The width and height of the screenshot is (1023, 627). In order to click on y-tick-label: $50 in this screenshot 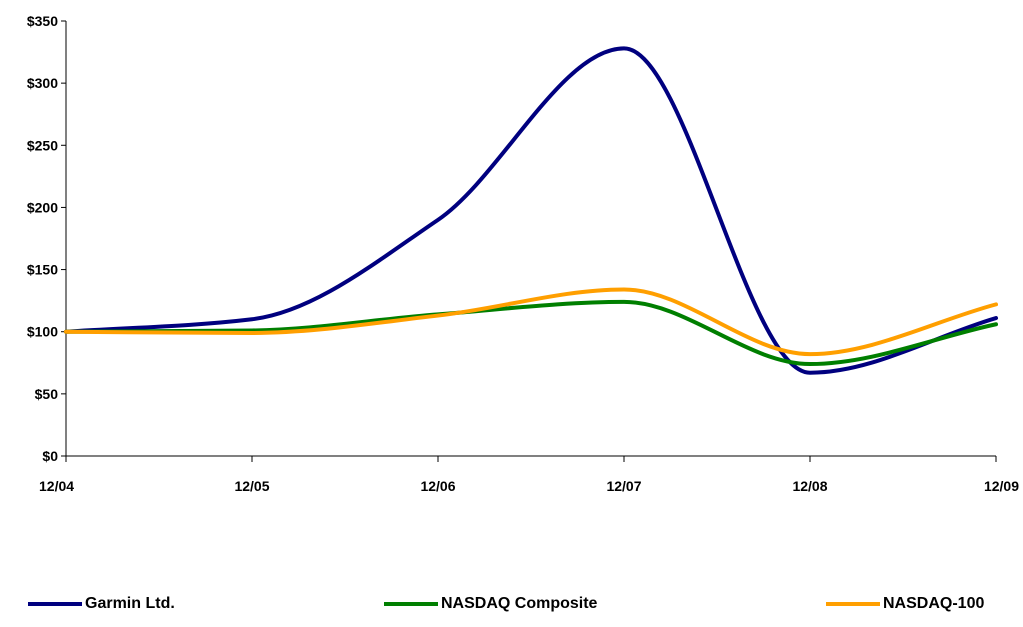, I will do `click(47, 394)`.